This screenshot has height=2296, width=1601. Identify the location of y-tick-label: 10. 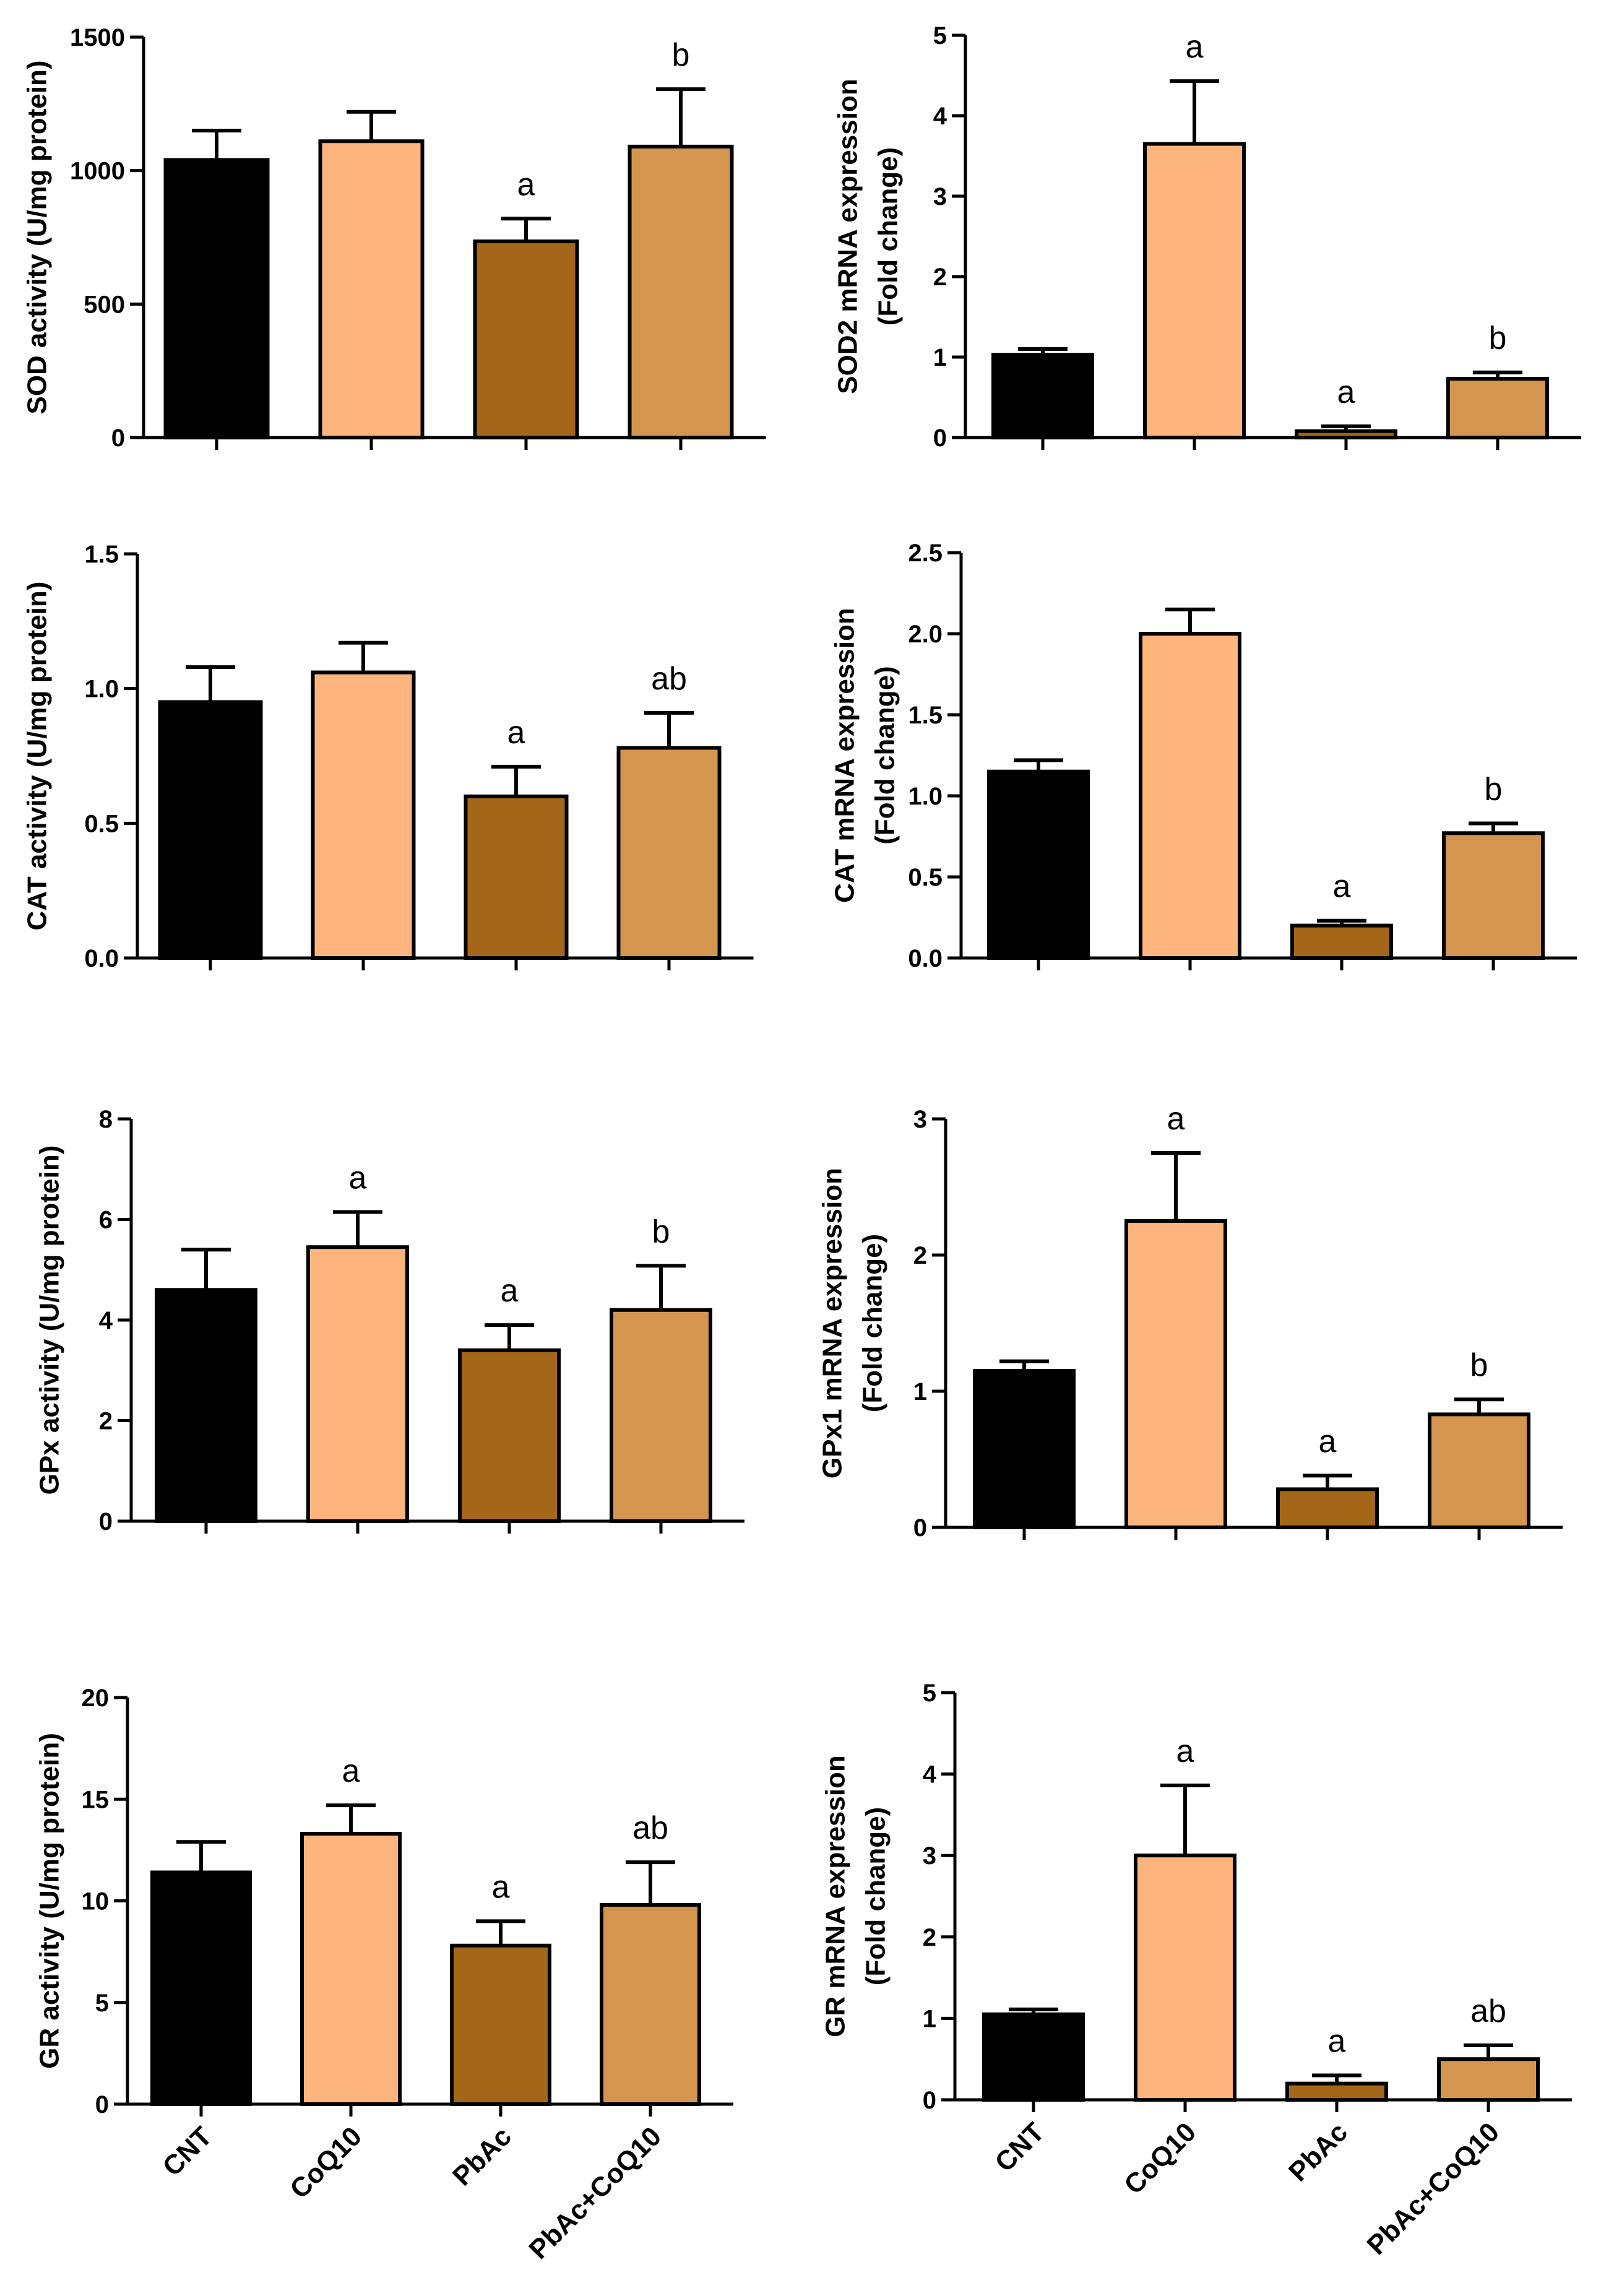
(96, 1901).